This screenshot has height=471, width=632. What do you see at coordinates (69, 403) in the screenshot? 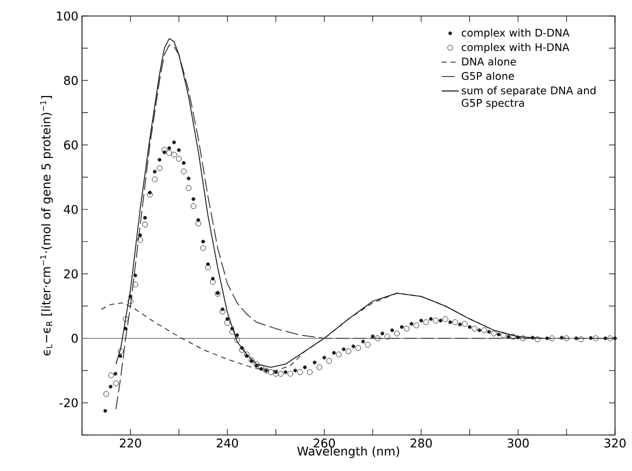
I see `y-tick-label: -20` at bounding box center [69, 403].